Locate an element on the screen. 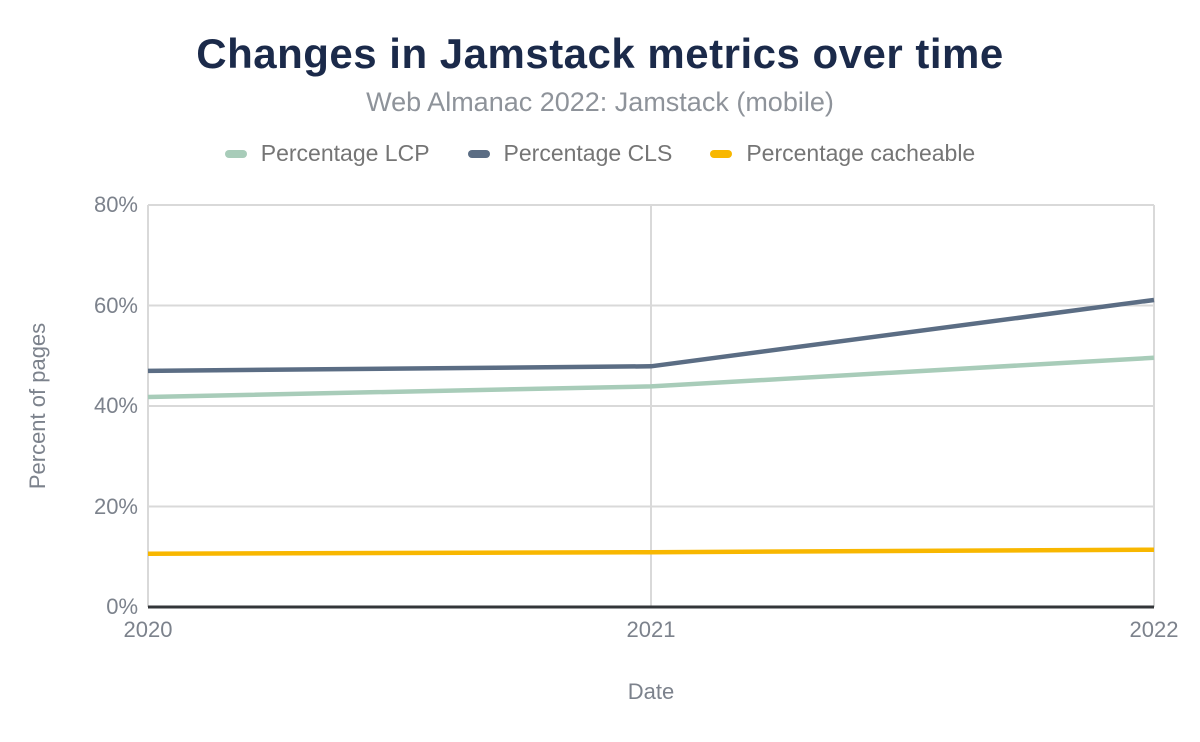 This screenshot has height=742, width=1200. legend-item-percentage-cls: Percentage CLS is located at coordinates (570, 153).